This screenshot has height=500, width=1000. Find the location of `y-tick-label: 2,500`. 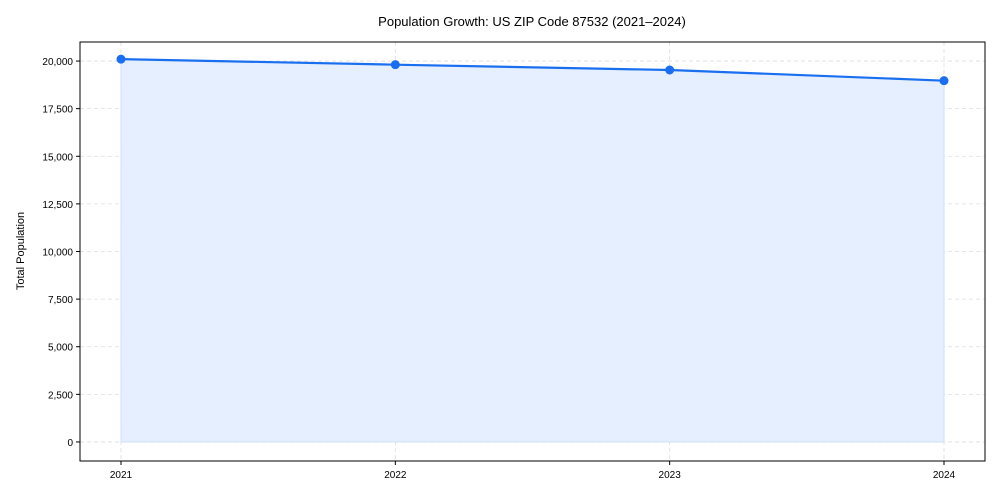

y-tick-label: 2,500 is located at coordinates (60, 395).